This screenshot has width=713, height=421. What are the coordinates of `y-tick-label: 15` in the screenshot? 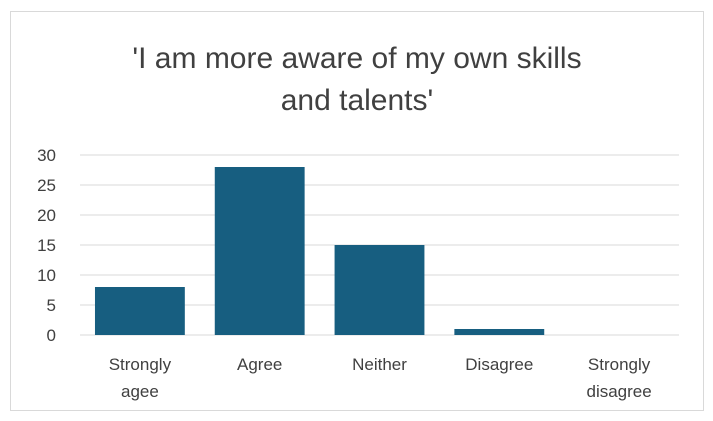 It's located at (46, 245).